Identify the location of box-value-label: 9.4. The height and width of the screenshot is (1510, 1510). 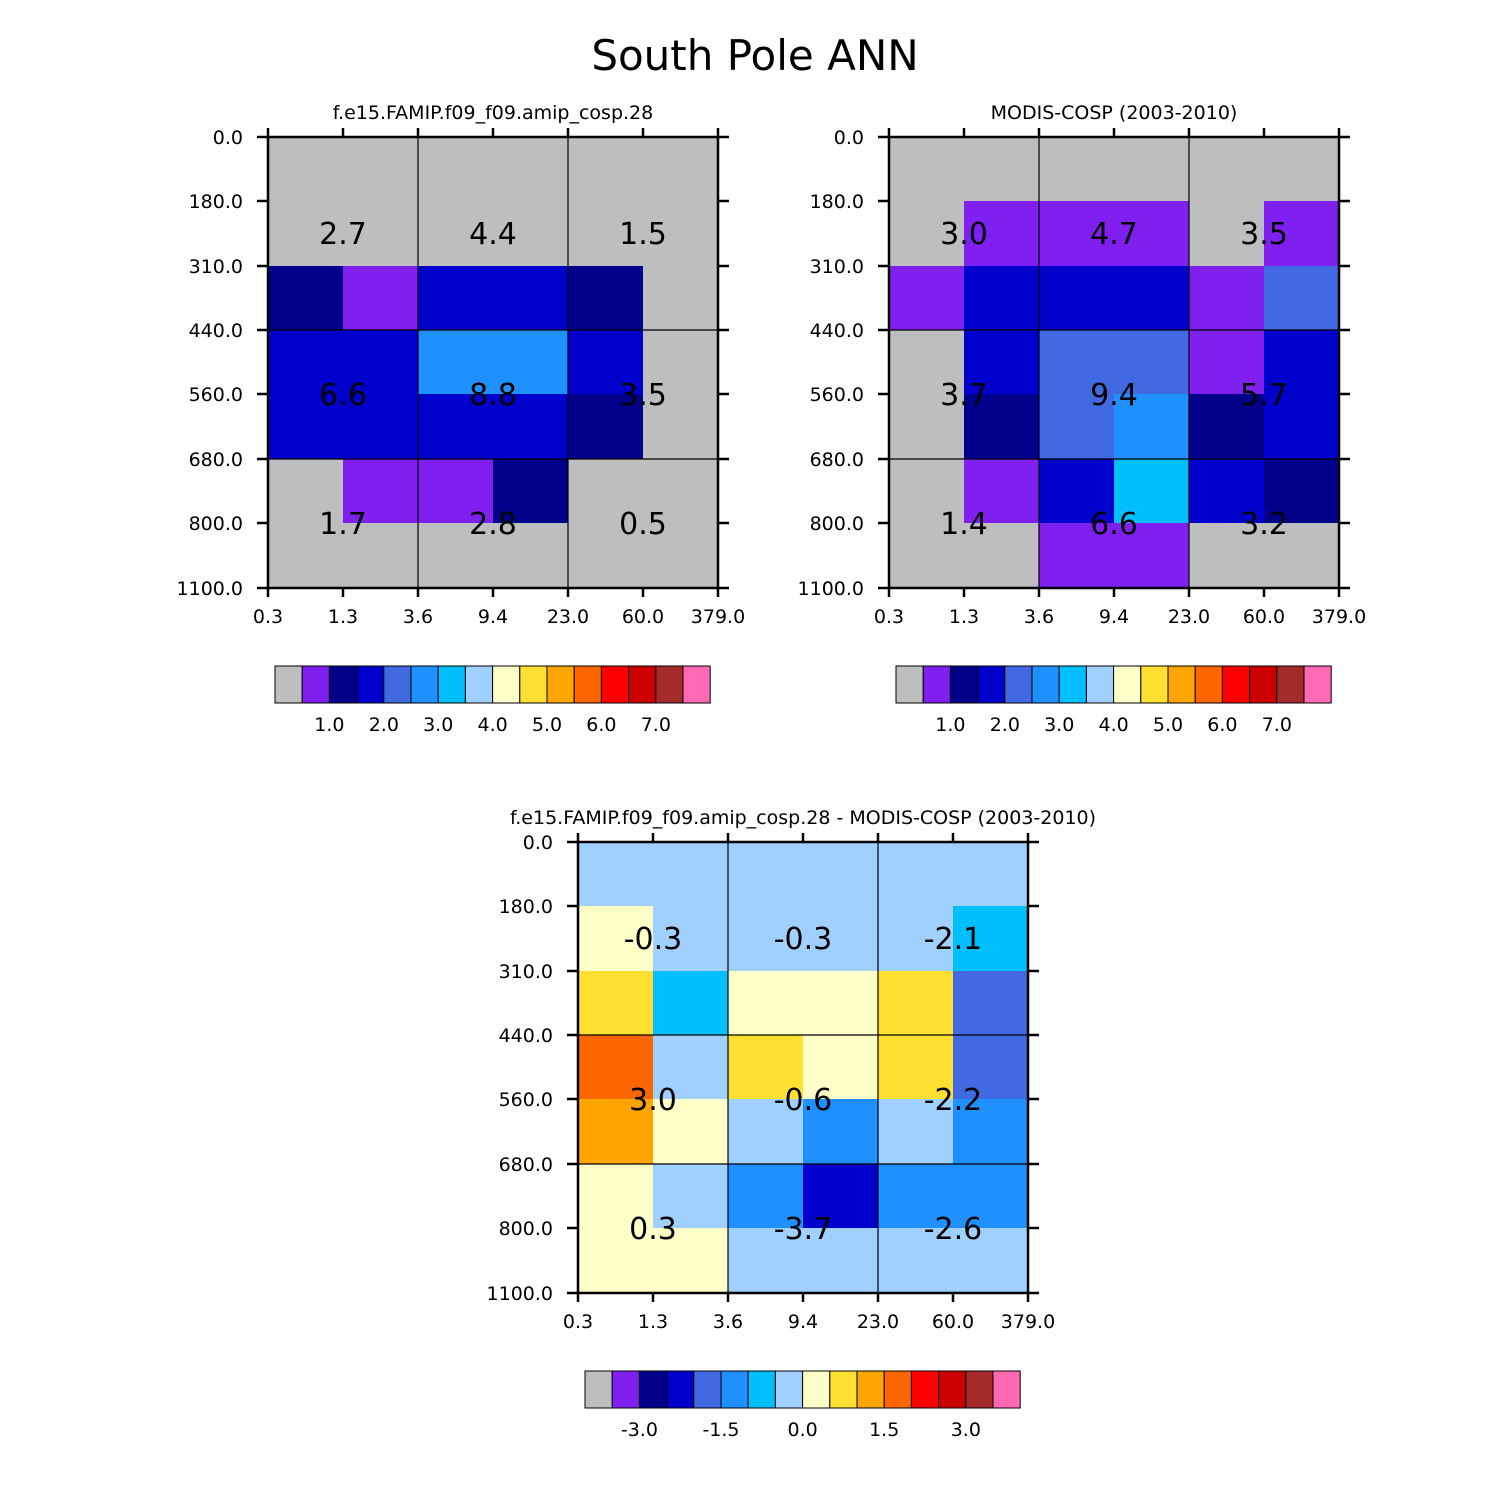
(1114, 395).